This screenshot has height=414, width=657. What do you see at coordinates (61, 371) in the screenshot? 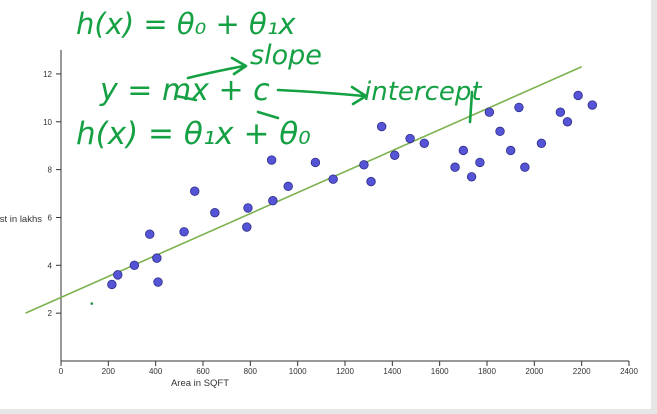
I see `x-tick-label: 0` at bounding box center [61, 371].